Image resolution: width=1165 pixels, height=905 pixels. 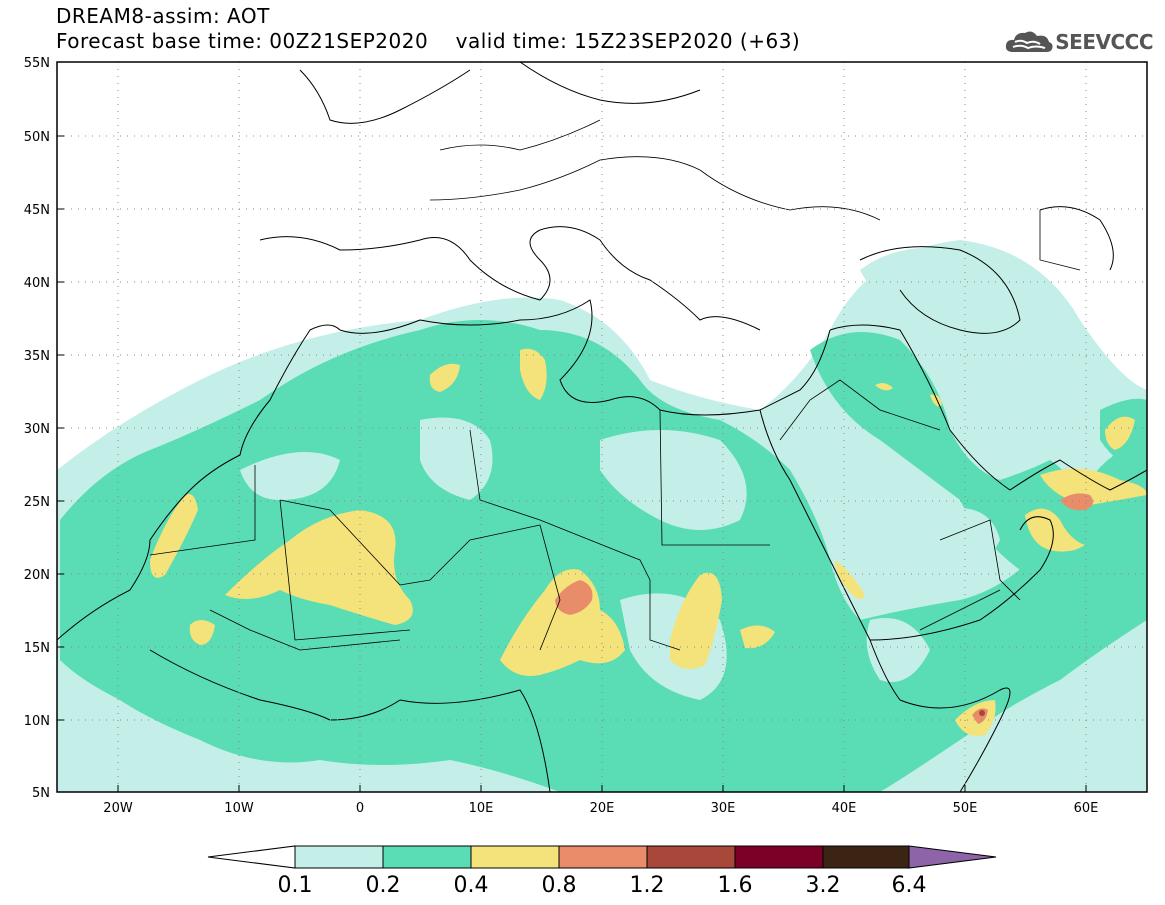 What do you see at coordinates (37, 648) in the screenshot?
I see `lat-label: 15N` at bounding box center [37, 648].